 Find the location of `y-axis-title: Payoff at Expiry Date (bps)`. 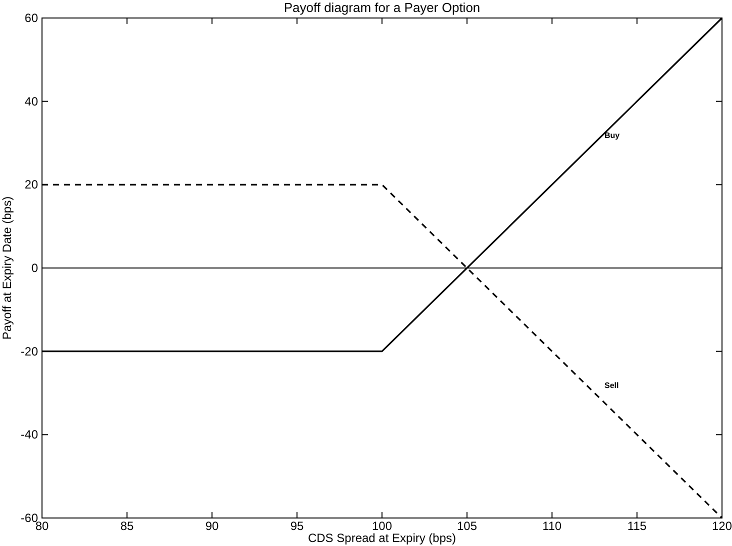

y-axis-title: Payoff at Expiry Date (bps) is located at coordinates (7, 268).